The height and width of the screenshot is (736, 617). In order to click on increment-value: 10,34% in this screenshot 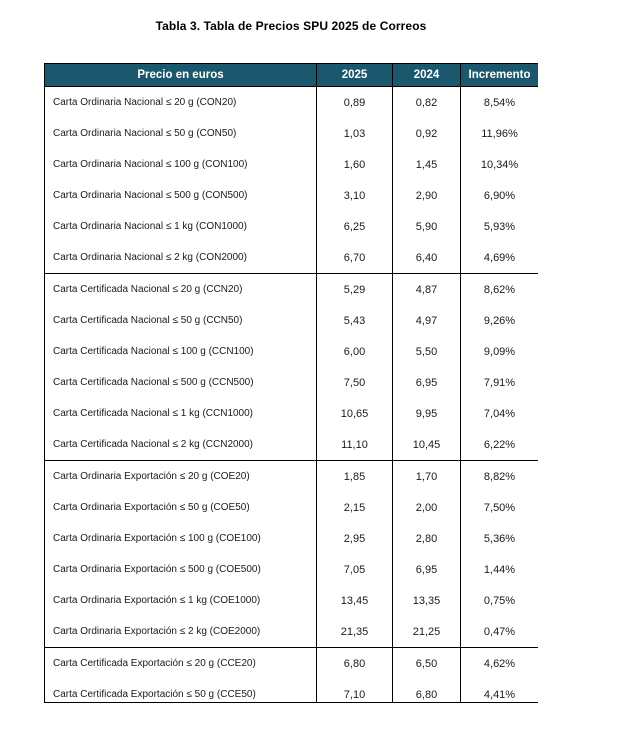, I will do `click(499, 164)`.